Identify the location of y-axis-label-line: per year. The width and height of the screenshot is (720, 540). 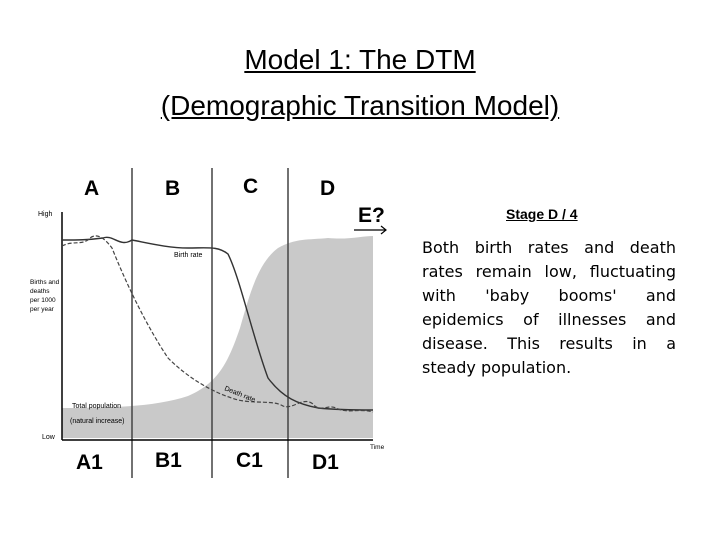
(42, 309).